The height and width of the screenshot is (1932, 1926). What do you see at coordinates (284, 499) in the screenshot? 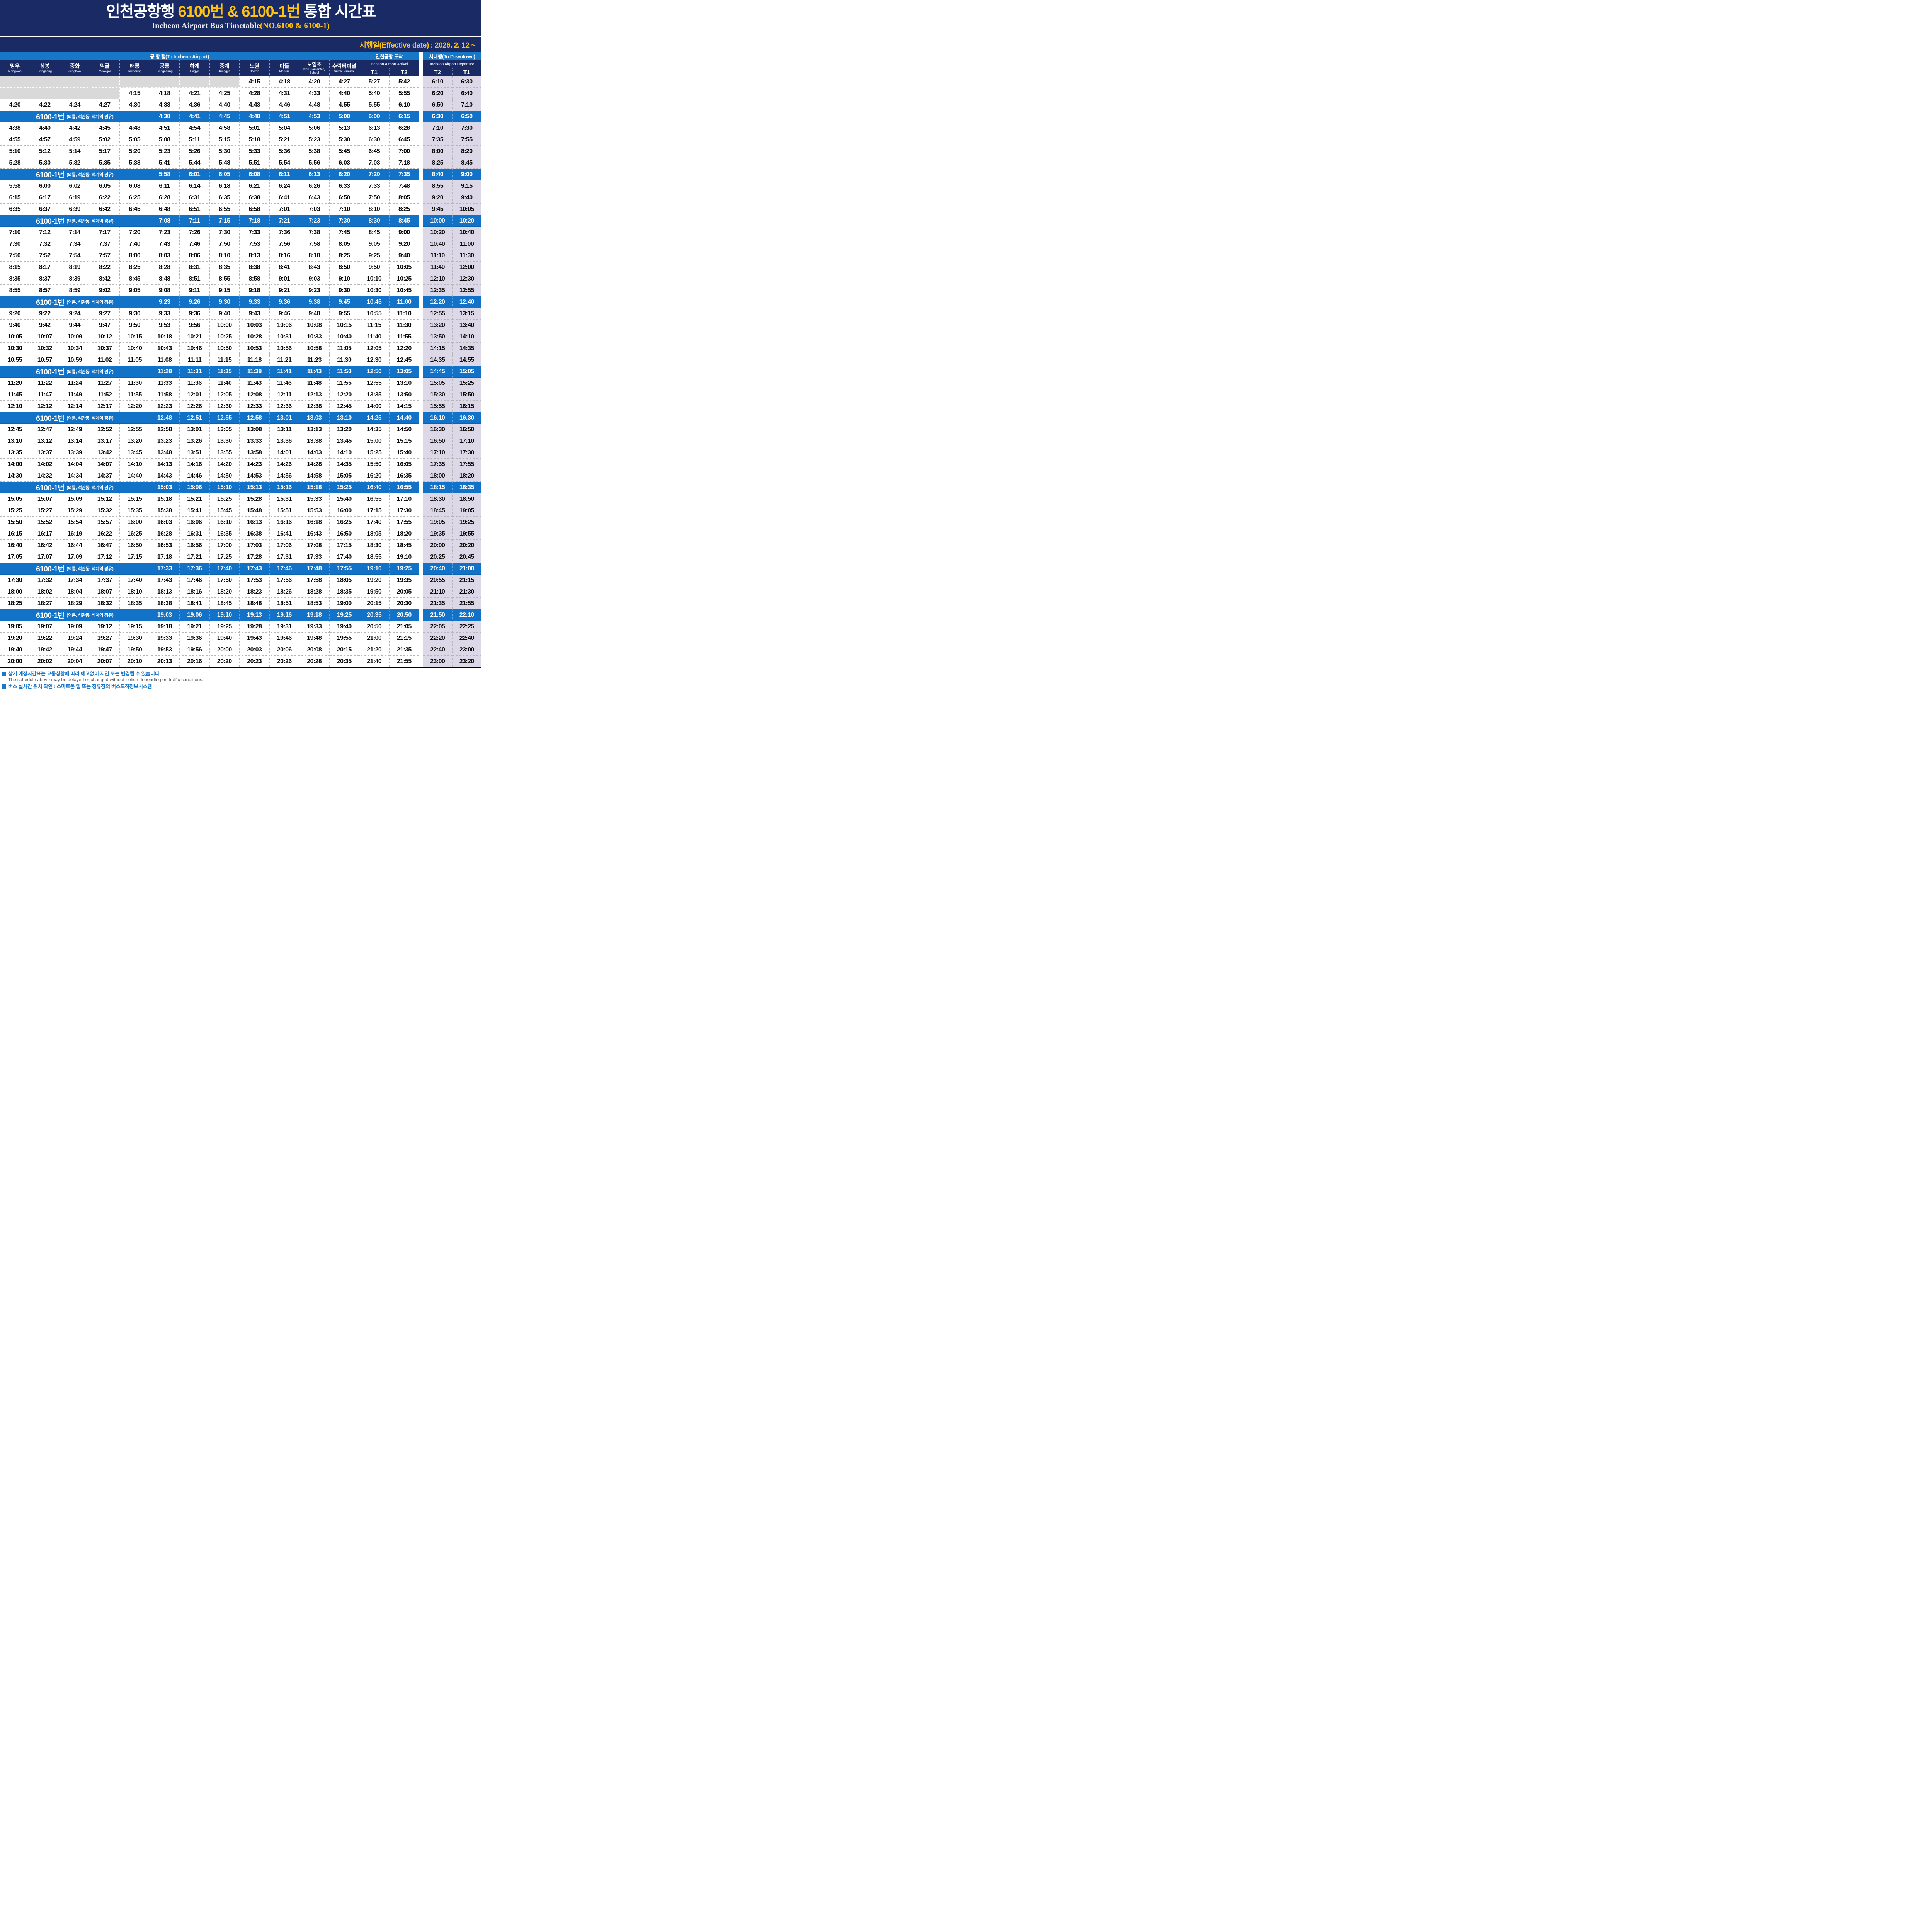
I see `time-cell: 15:31` at bounding box center [284, 499].